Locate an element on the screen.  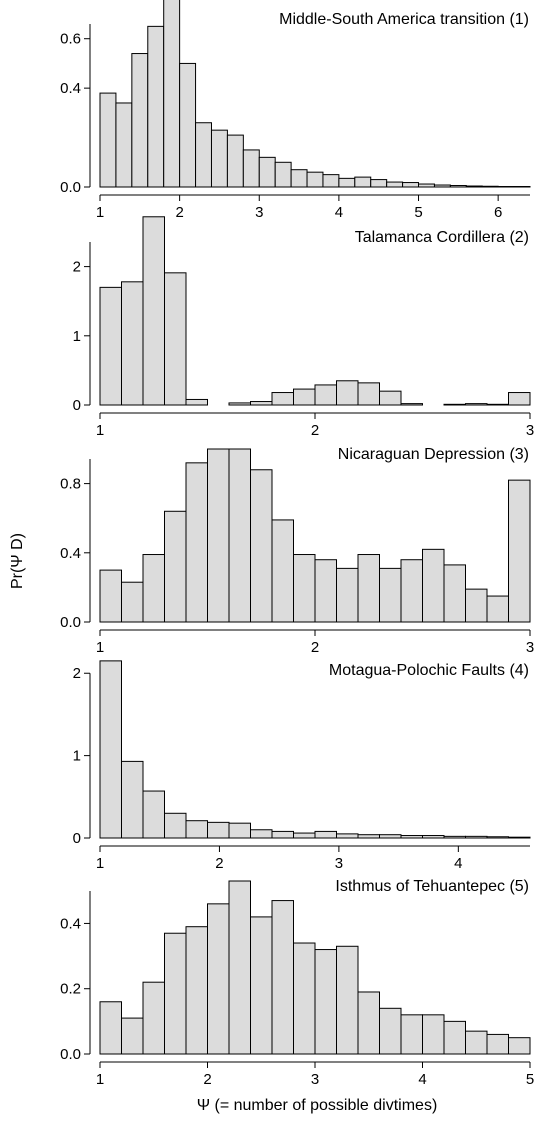
x-axis-title: Ψ (= number of possible divtimes) is located at coordinates (317, 1105).